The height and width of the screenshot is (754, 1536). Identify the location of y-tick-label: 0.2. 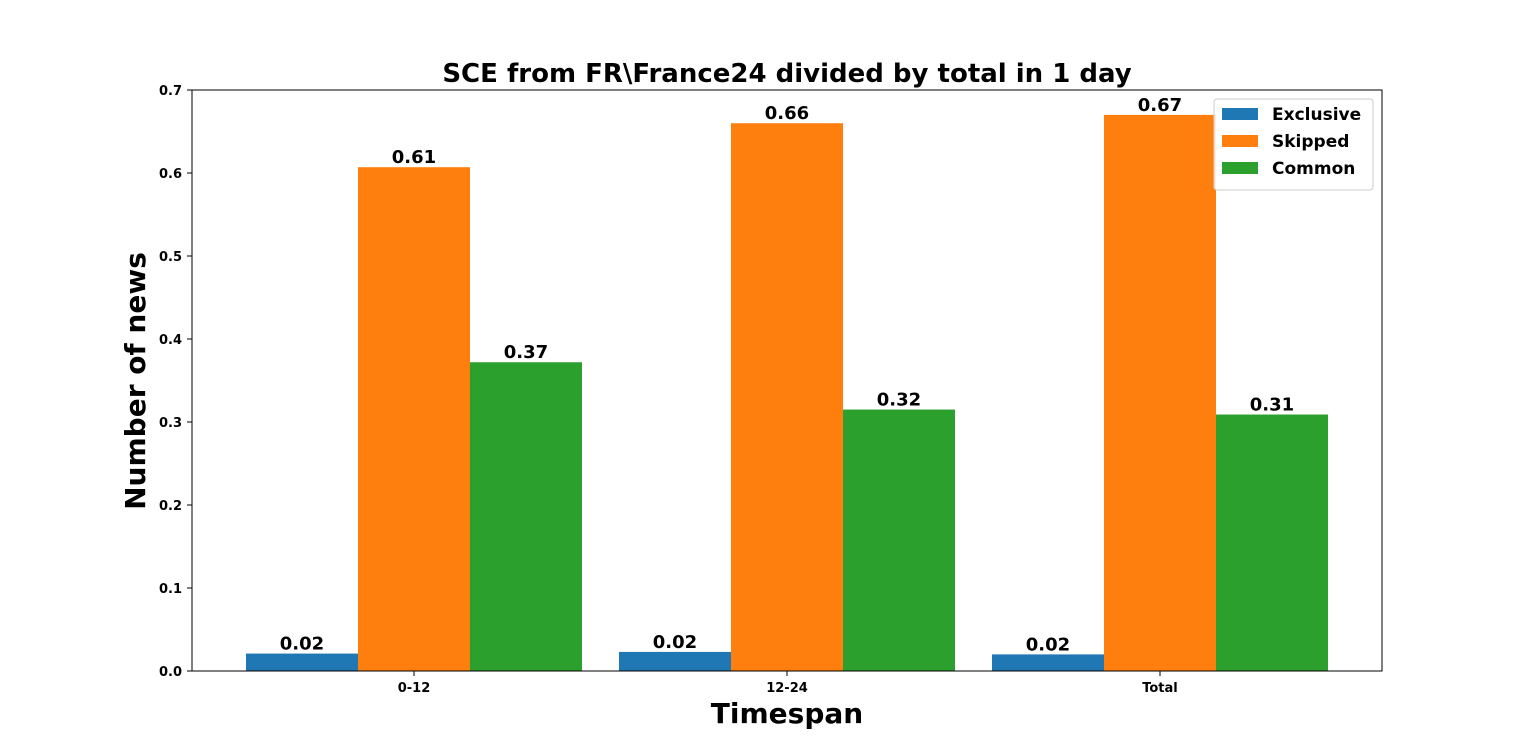
(170, 506).